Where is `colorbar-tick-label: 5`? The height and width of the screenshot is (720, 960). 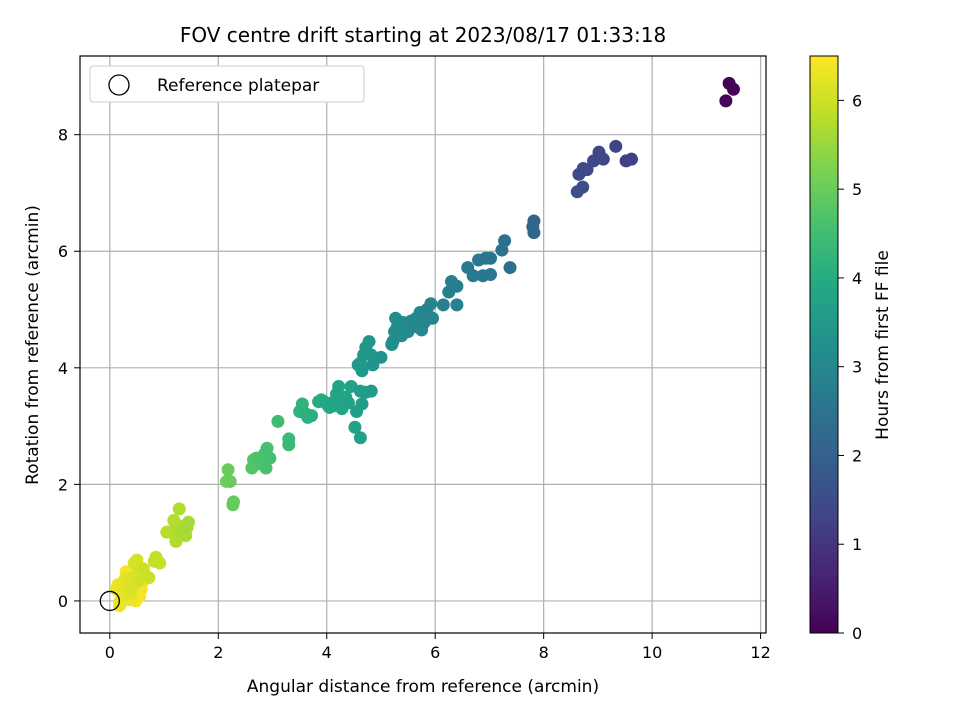 colorbar-tick-label: 5 is located at coordinates (857, 189).